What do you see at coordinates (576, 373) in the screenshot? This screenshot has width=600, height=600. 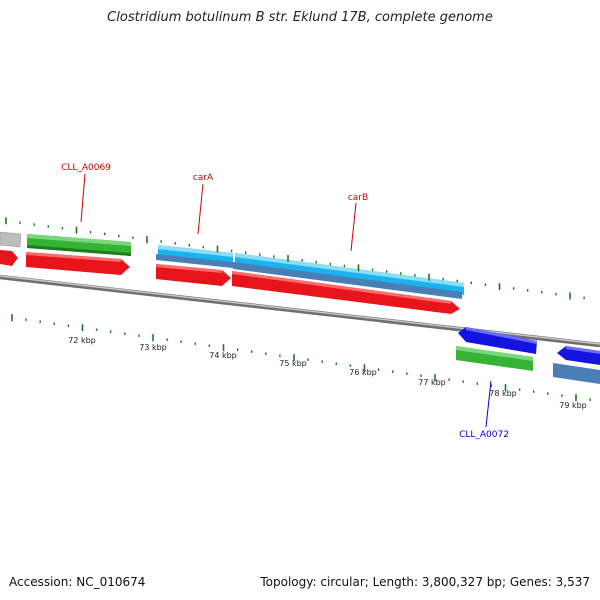 I see `gene-steel-reverse` at bounding box center [576, 373].